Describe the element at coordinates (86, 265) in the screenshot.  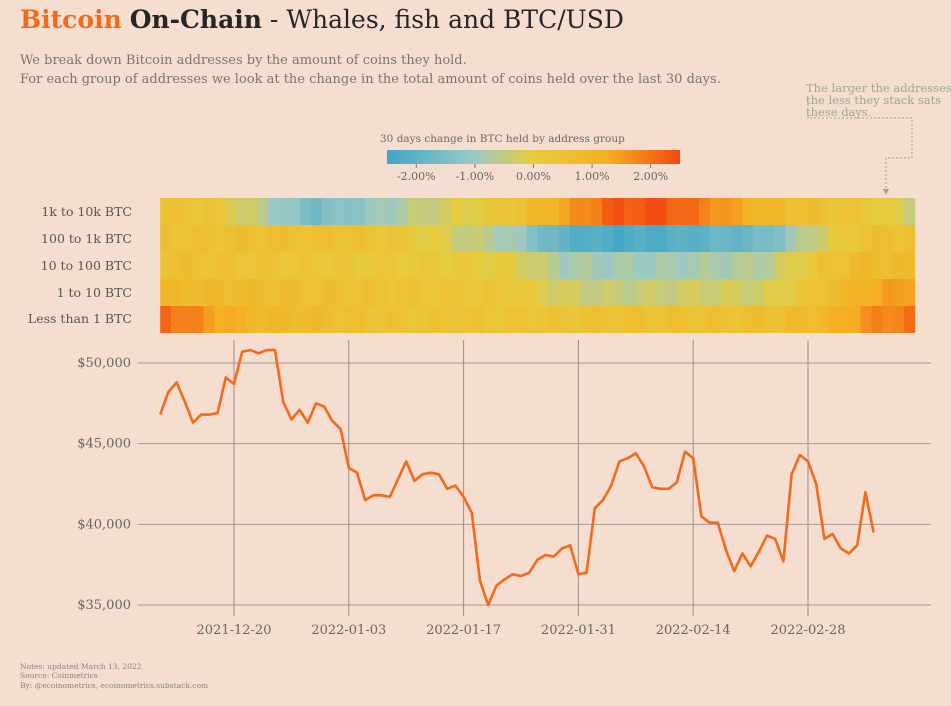
I see `heatmap-row-label: 10 to 100 BTC` at that location.